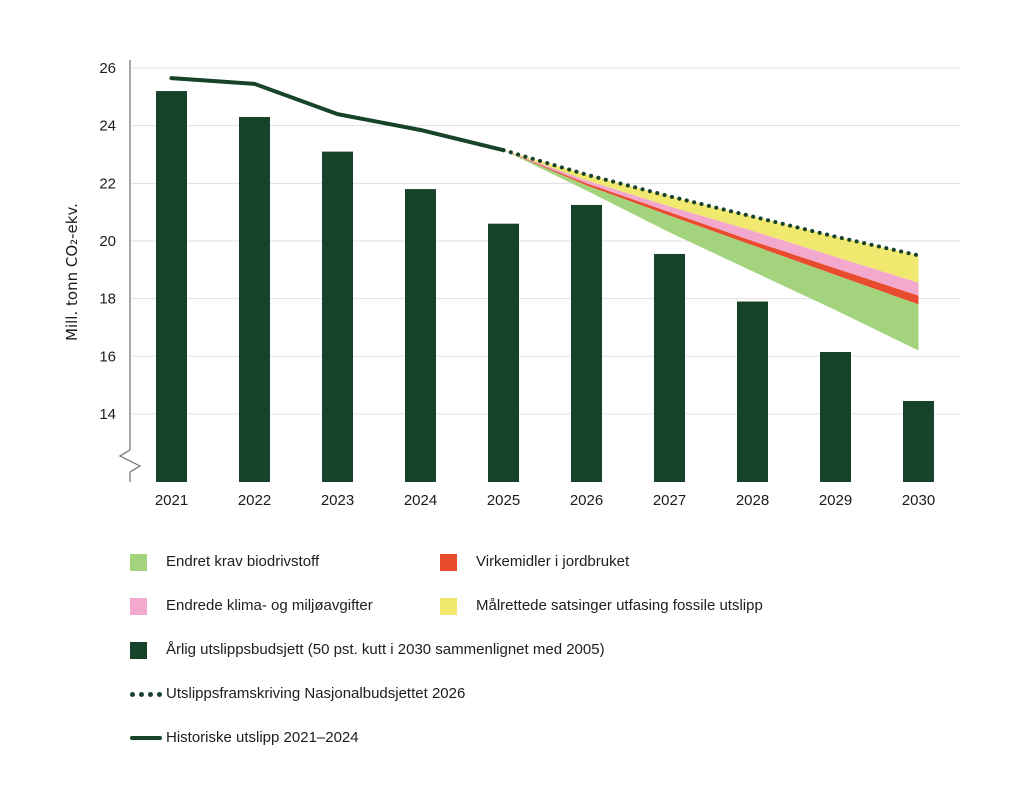 The width and height of the screenshot is (1034, 805). I want to click on x-tick-label-2030: 2030, so click(918, 500).